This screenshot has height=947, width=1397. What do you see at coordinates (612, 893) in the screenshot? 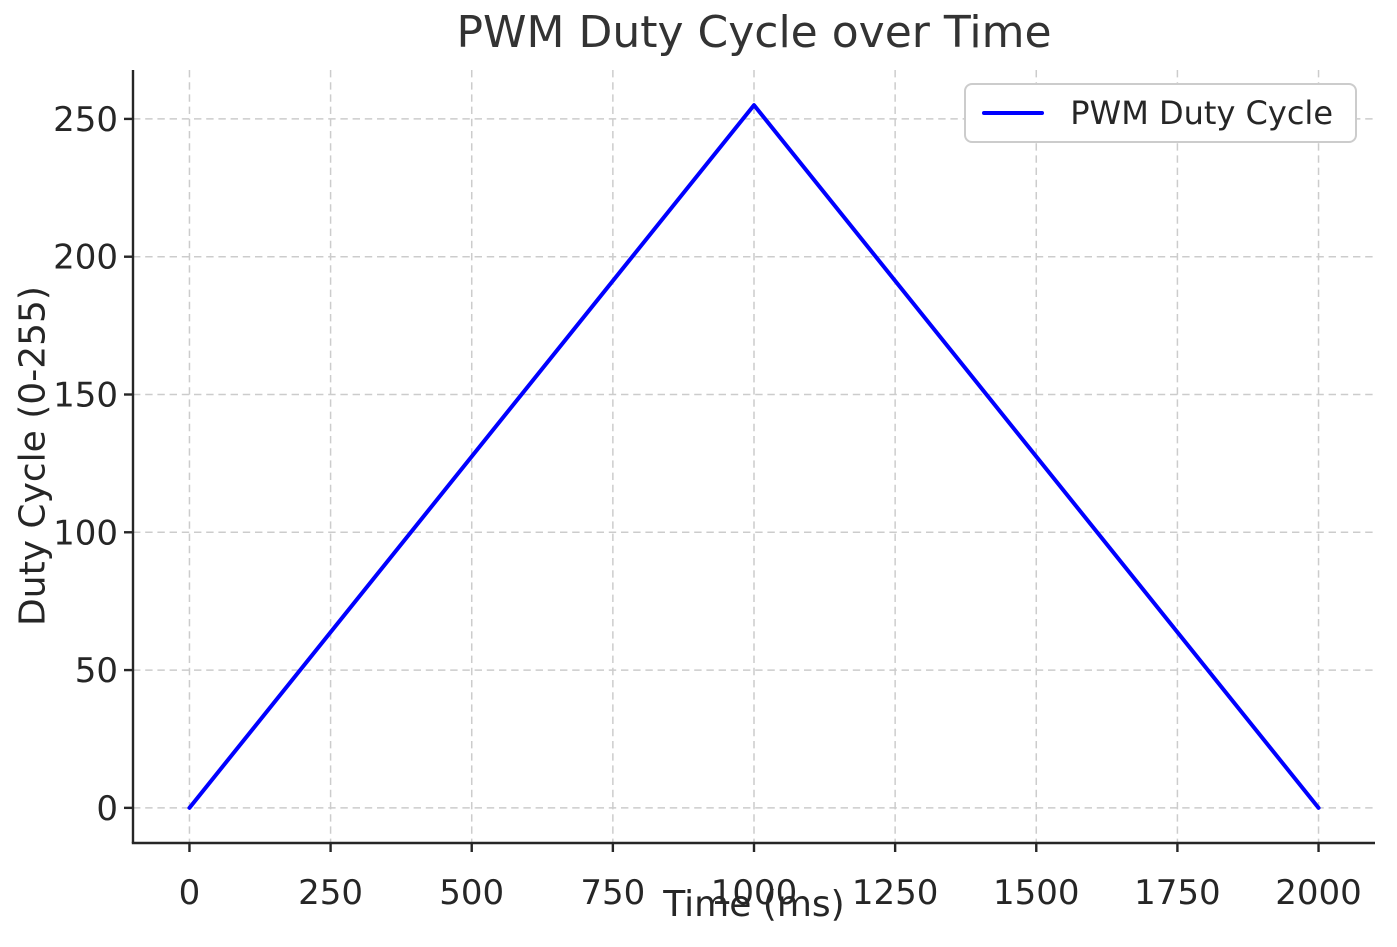
I see `x-tick-label: 750` at bounding box center [612, 893].